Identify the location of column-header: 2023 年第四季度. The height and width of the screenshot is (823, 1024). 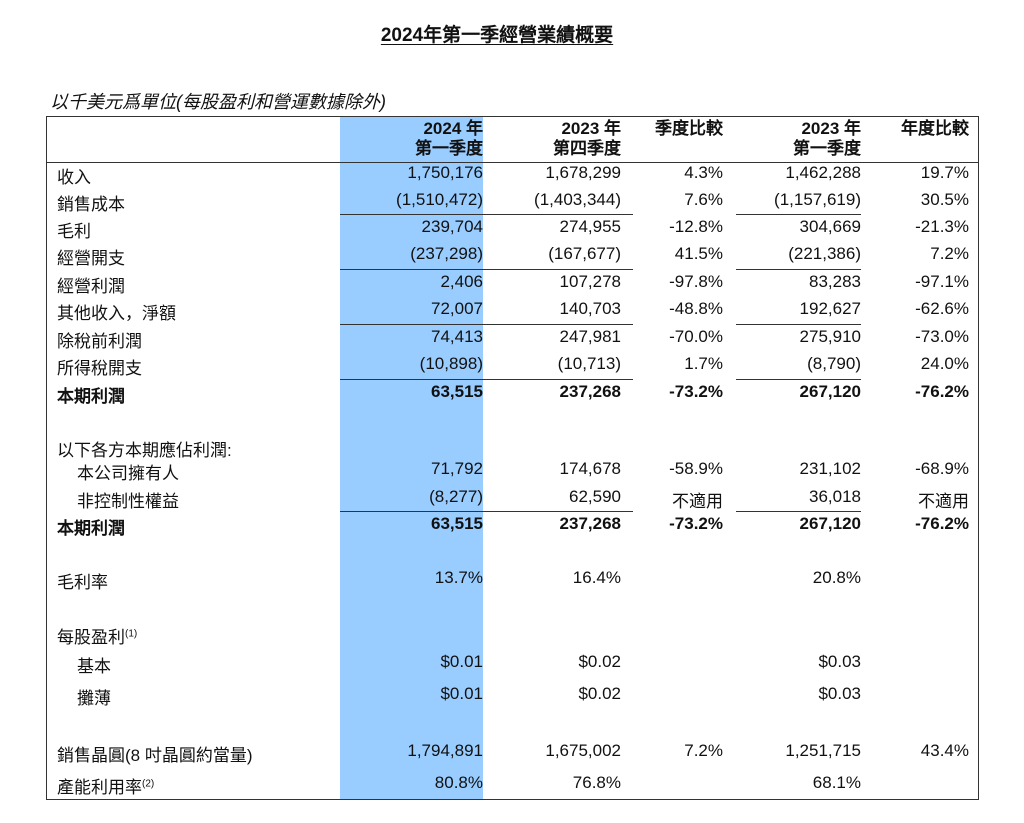
(551, 139).